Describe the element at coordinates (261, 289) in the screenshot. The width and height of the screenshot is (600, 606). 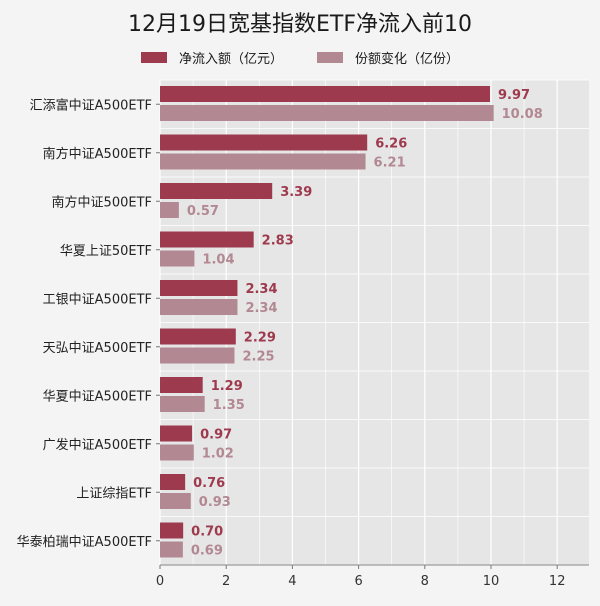
I see `data-label-net-inflow: 2.34` at that location.